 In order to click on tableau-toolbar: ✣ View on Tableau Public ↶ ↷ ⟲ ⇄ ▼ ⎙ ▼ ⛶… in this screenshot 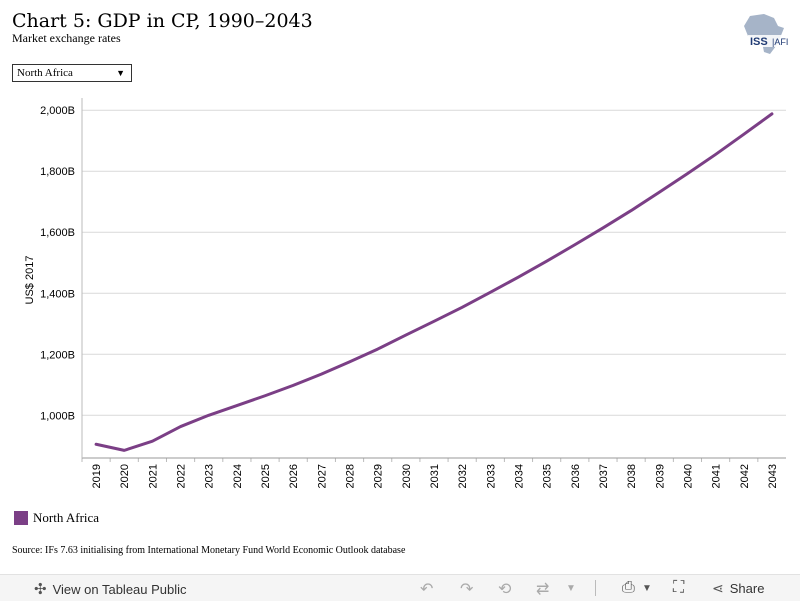, I will do `click(400, 587)`.